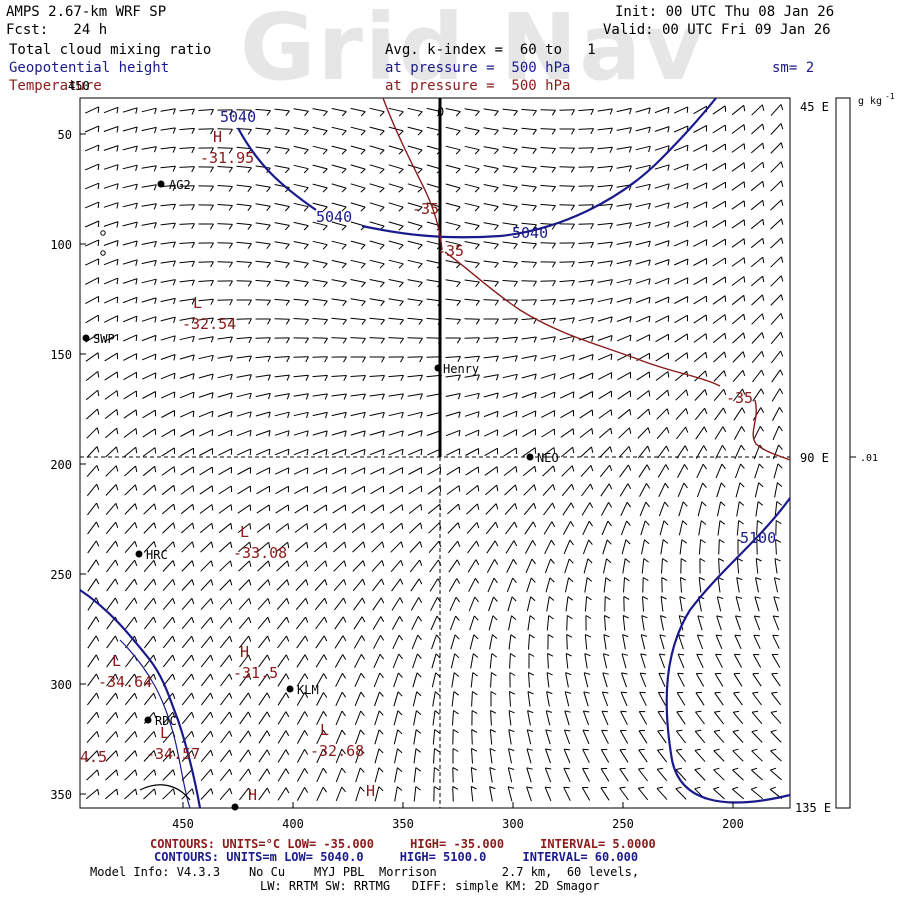 This screenshot has width=900, height=900. What do you see at coordinates (490, 50) in the screenshot?
I see `avg-k-index: Avg. k-index = 60 to 1` at bounding box center [490, 50].